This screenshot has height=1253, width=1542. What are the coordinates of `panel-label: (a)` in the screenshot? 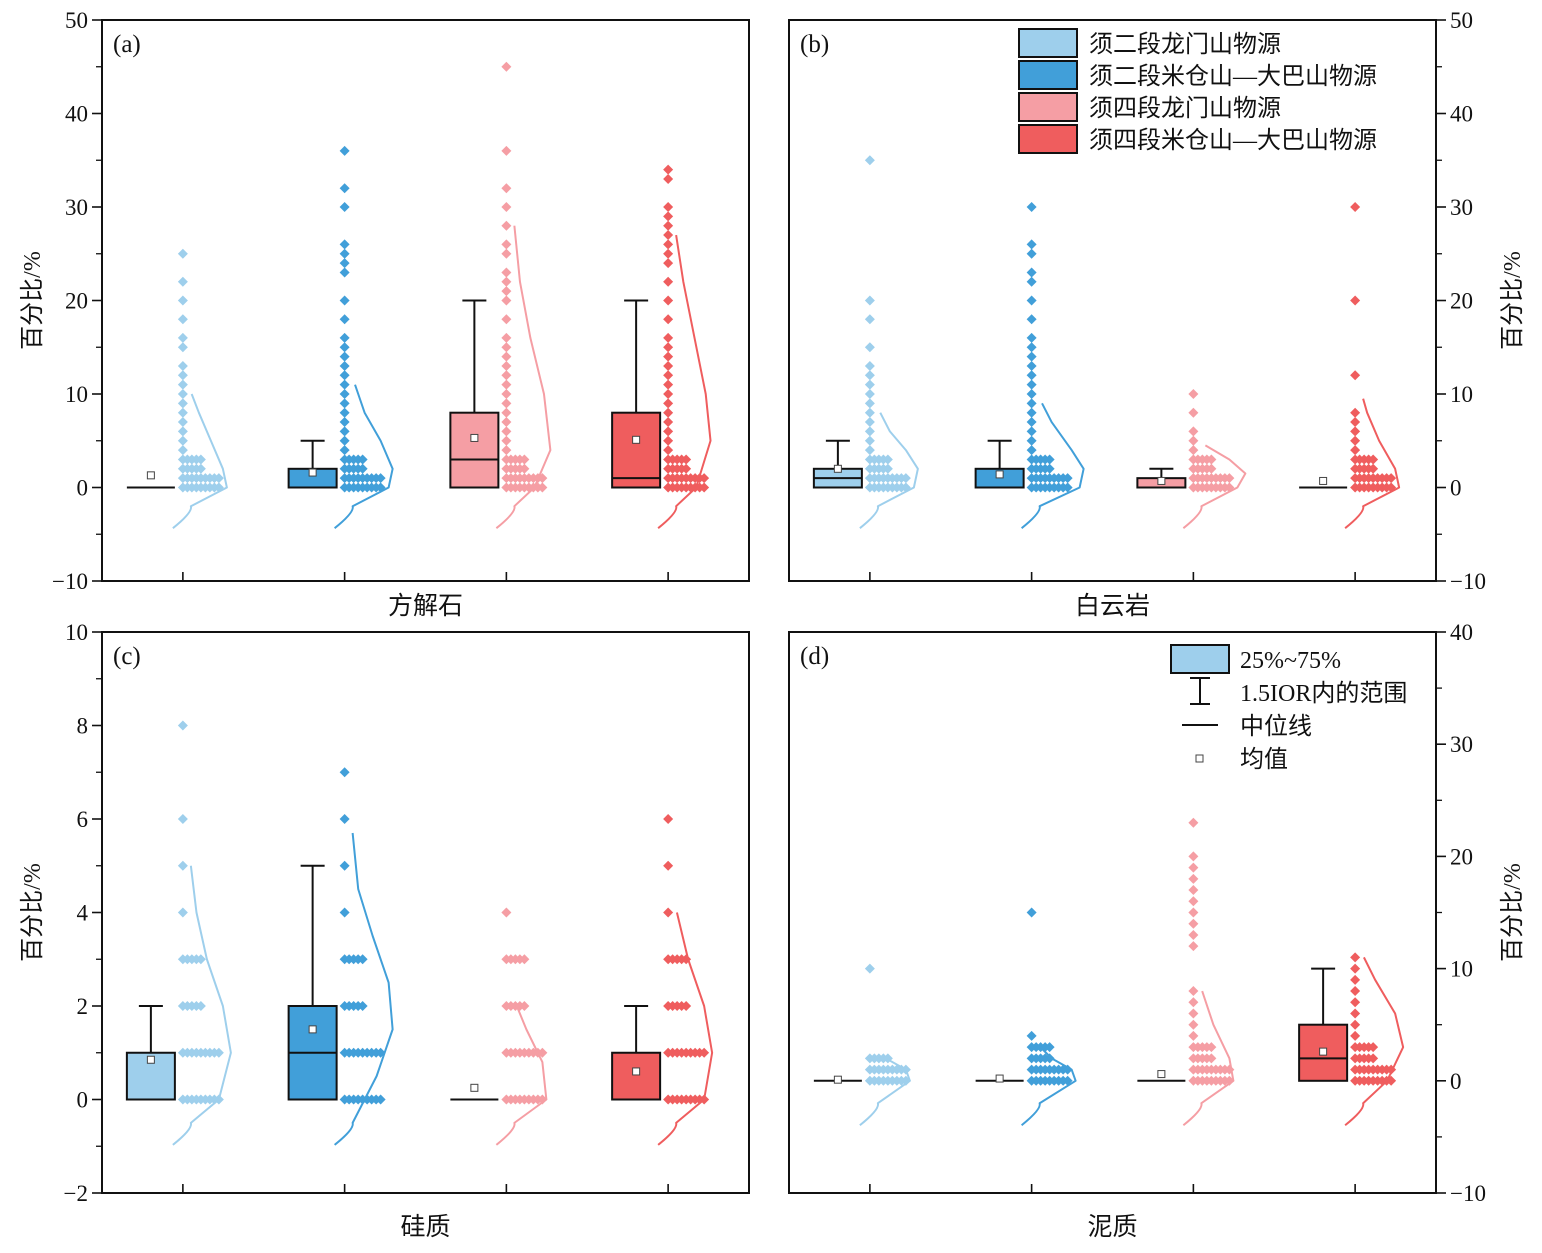 It's located at (127, 44).